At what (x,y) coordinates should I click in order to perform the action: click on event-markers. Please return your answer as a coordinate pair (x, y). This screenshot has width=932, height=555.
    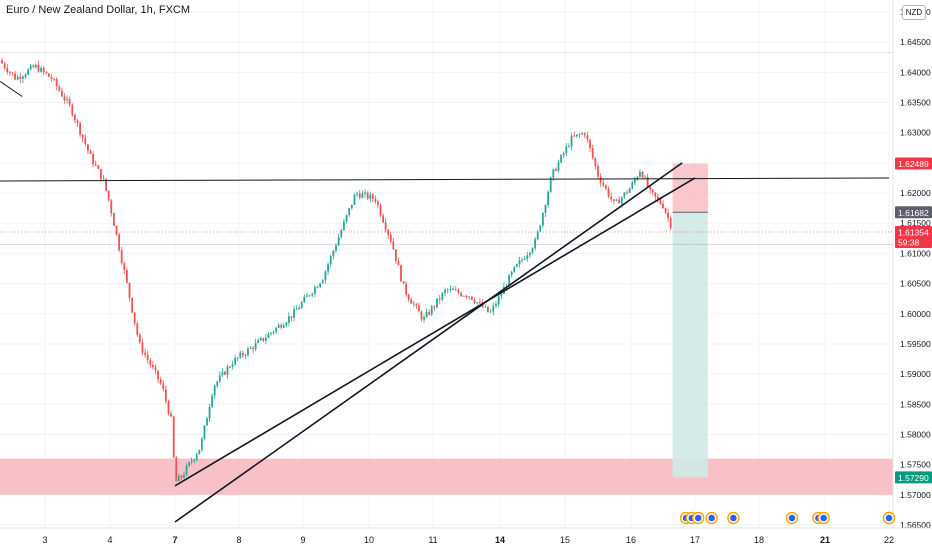
    Looking at the image, I should click on (787, 518).